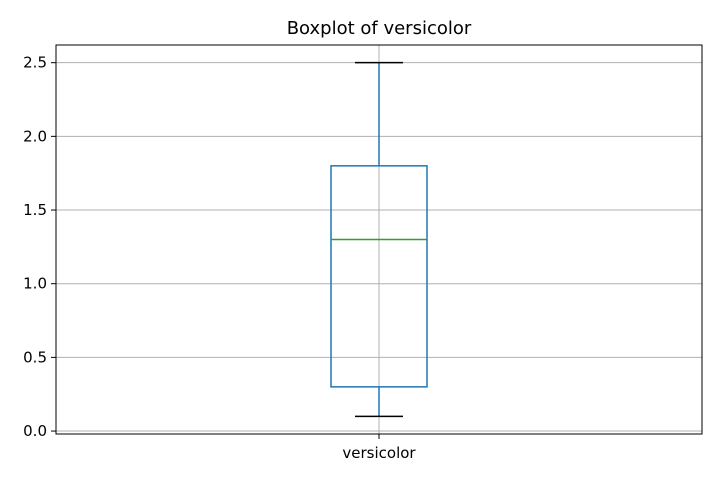  Describe the element at coordinates (35, 210) in the screenshot. I see `y-tick-label: 1.5` at that location.